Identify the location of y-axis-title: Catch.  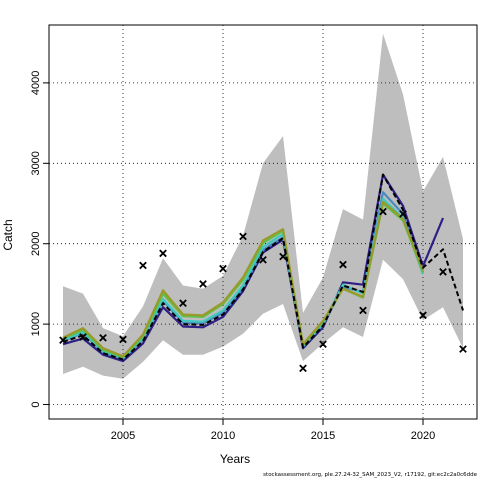
(8, 234).